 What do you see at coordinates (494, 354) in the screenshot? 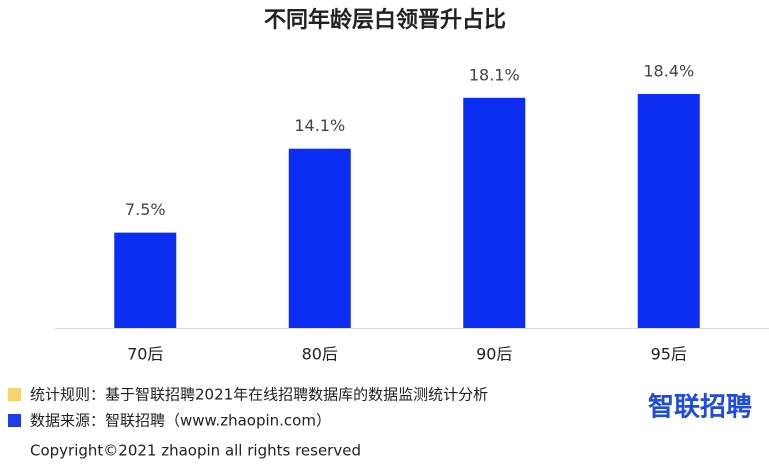
I see `x-tick-label: 90后` at bounding box center [494, 354].